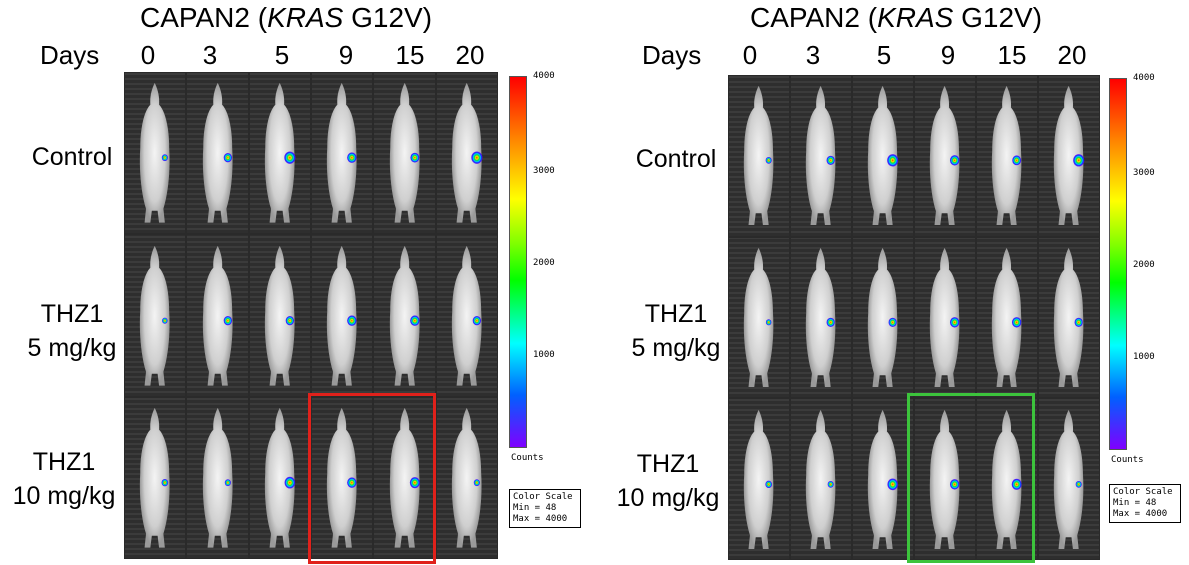  Describe the element at coordinates (470, 55) in the screenshot. I see `day-label: 20` at that location.